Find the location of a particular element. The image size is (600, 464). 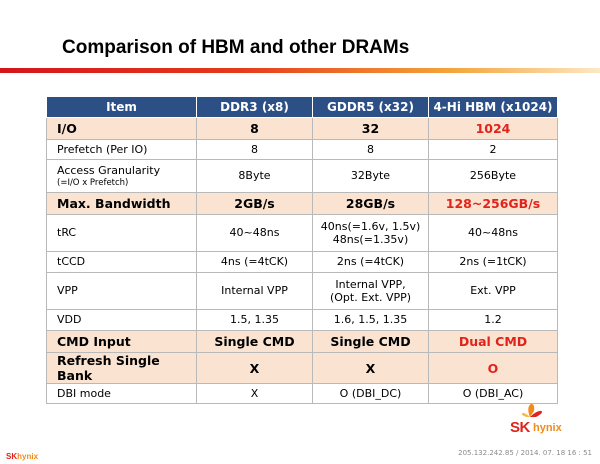

cell-gddr5: 8 is located at coordinates (370, 149).